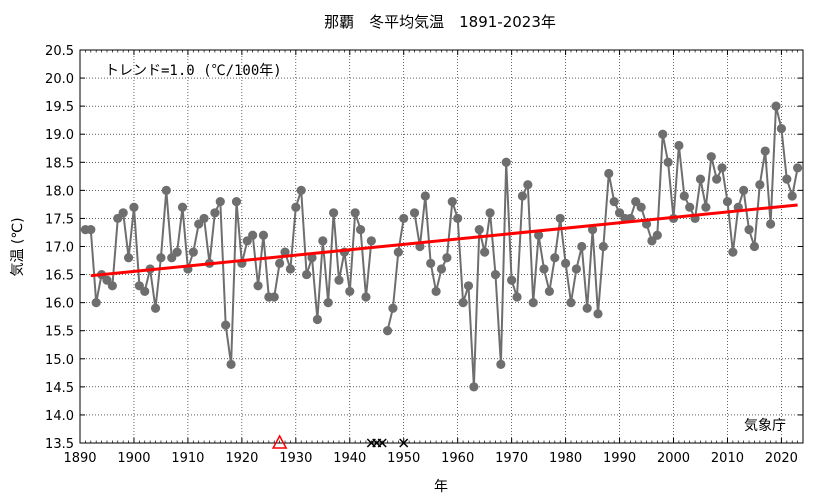 The image size is (833, 498). What do you see at coordinates (340, 441) in the screenshot?
I see `event-markers` at bounding box center [340, 441].